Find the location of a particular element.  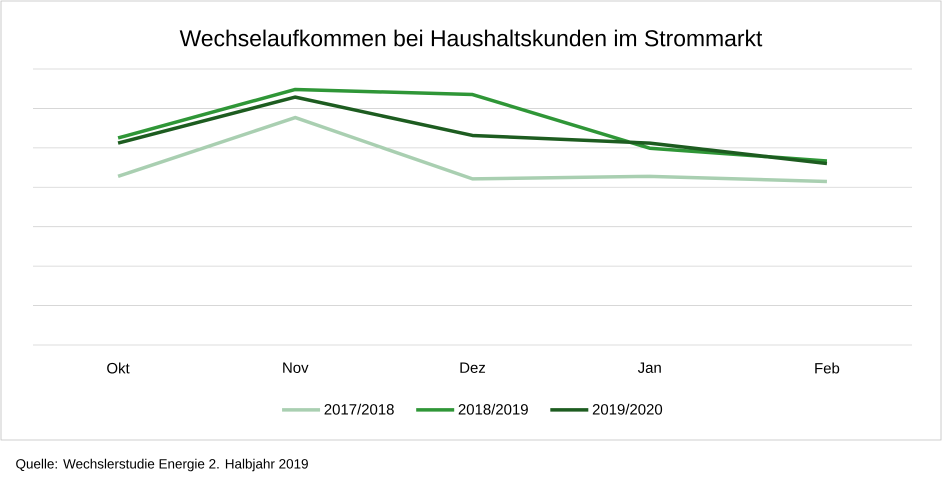

x-tick-label: Jan is located at coordinates (649, 367).